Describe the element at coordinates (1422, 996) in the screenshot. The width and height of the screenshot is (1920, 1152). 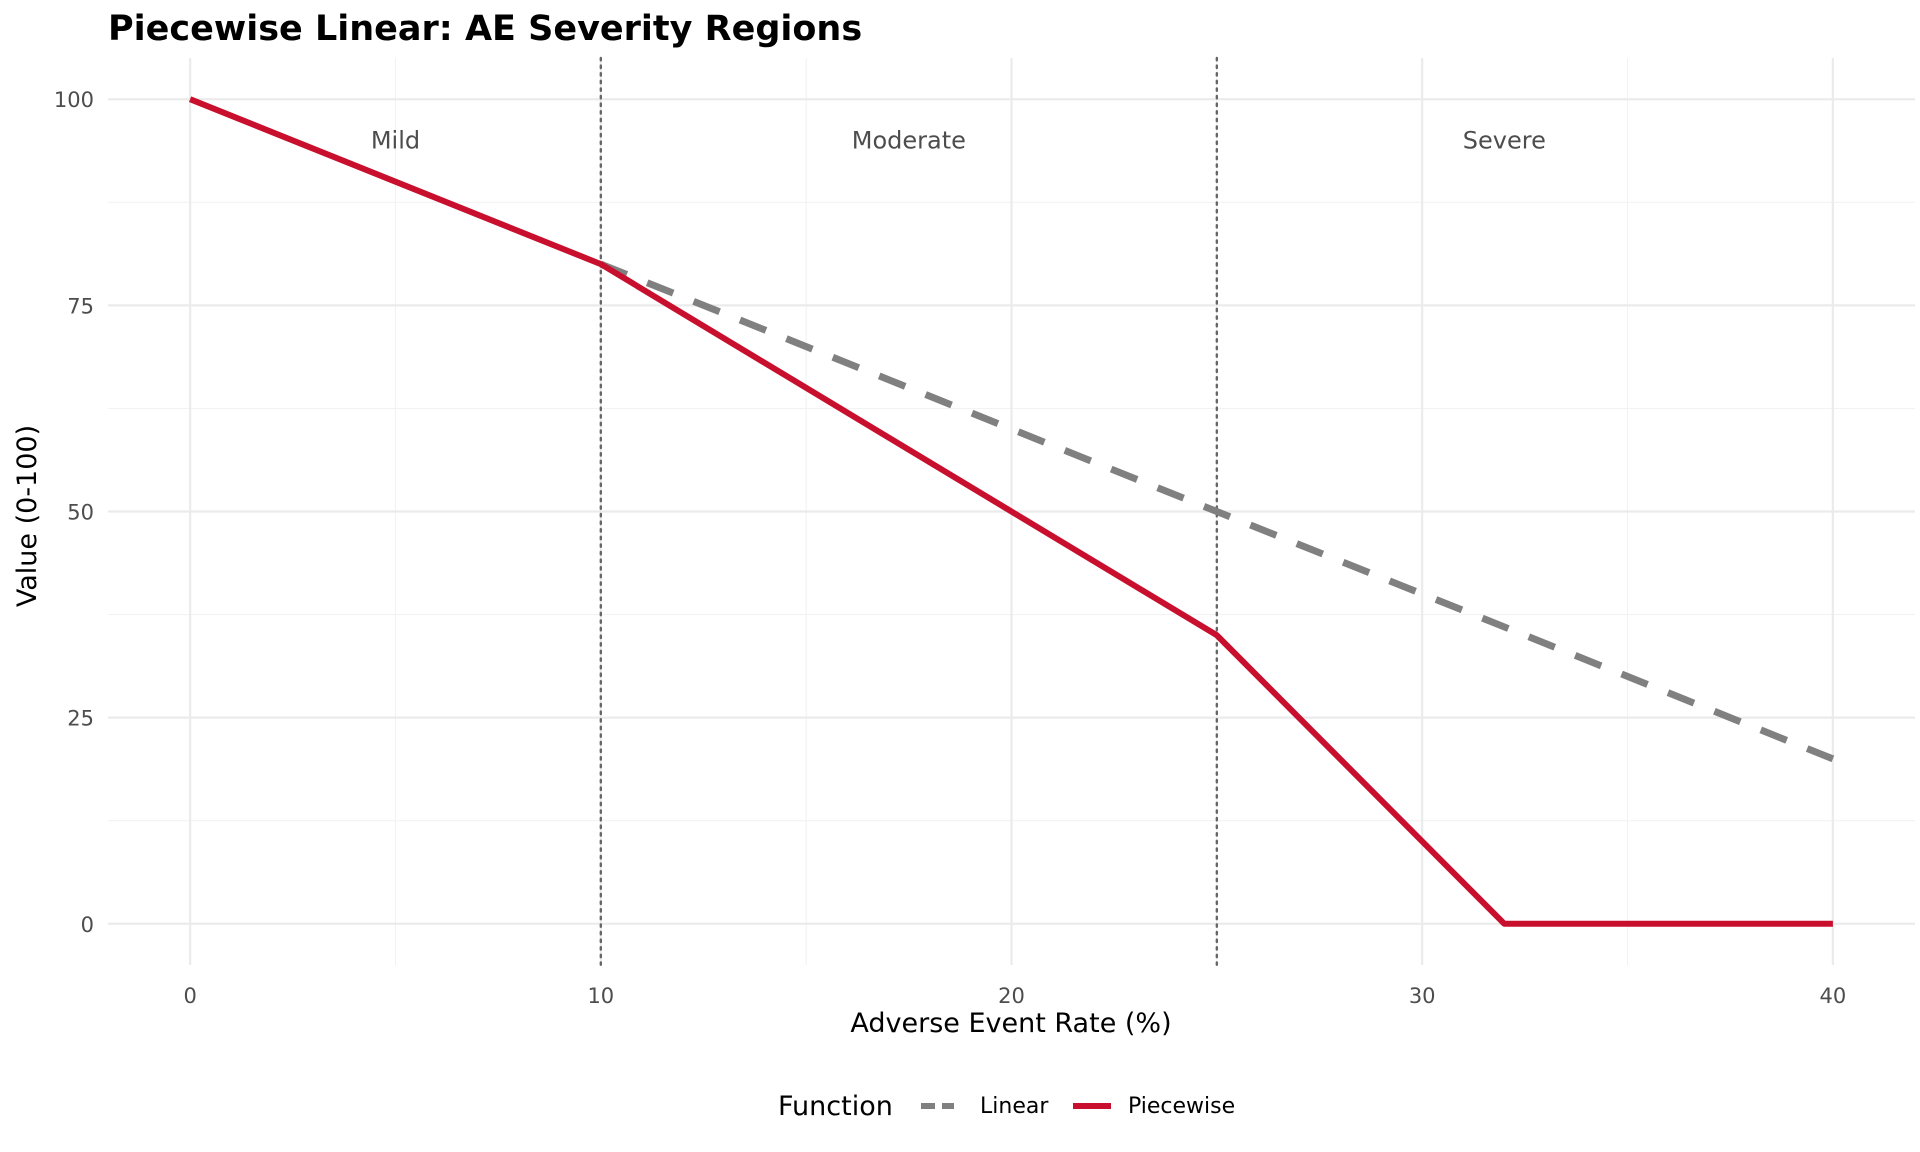
I see `x-tick-label: 30` at that location.